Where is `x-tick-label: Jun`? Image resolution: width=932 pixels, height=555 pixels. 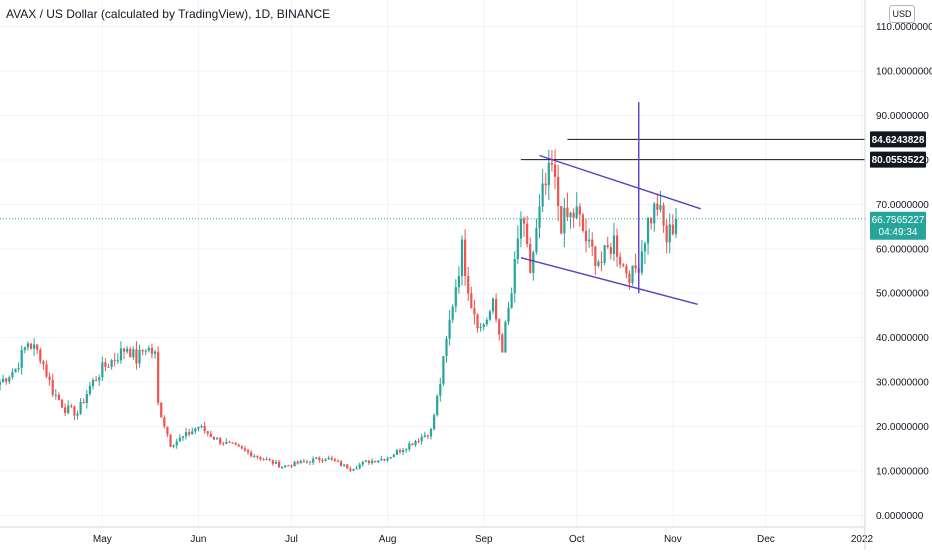
x-tick-label: Jun is located at coordinates (198, 539).